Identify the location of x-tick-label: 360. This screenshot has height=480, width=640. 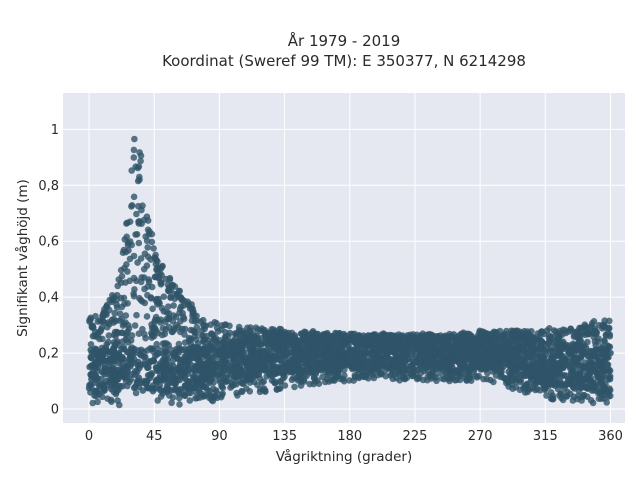
(610, 436).